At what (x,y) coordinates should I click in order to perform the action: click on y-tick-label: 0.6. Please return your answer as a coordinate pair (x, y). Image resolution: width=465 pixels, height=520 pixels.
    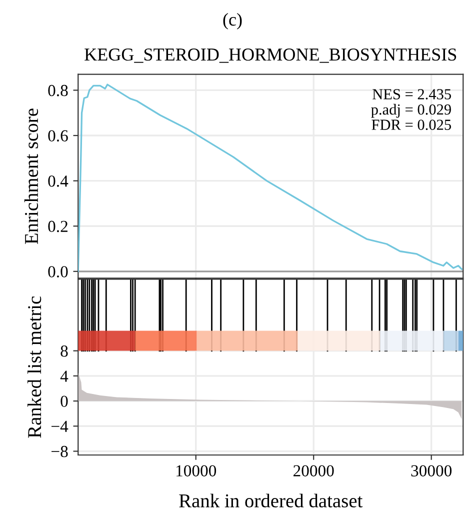
    Looking at the image, I should click on (58, 136).